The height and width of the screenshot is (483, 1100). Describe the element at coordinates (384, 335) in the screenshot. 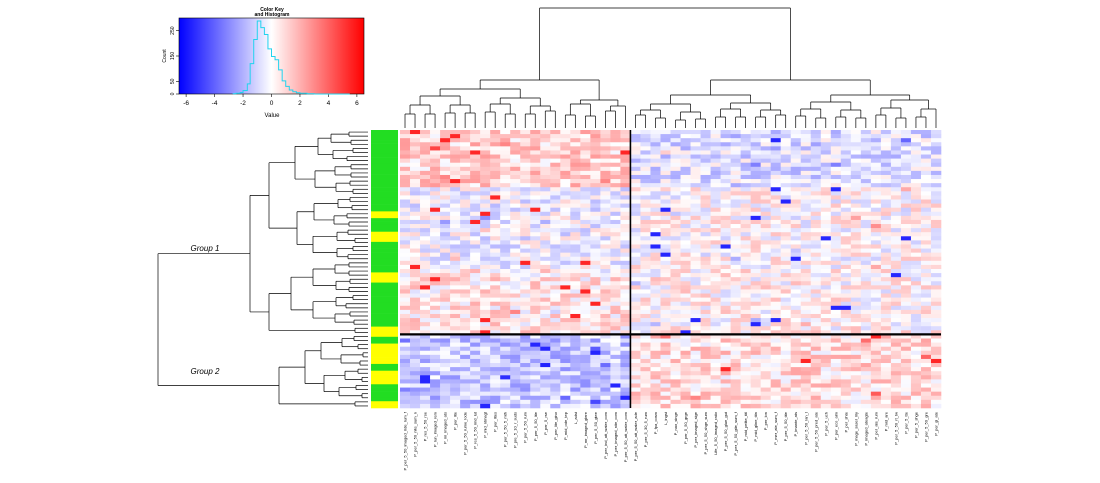

I see `row-annotation-cell` at that location.